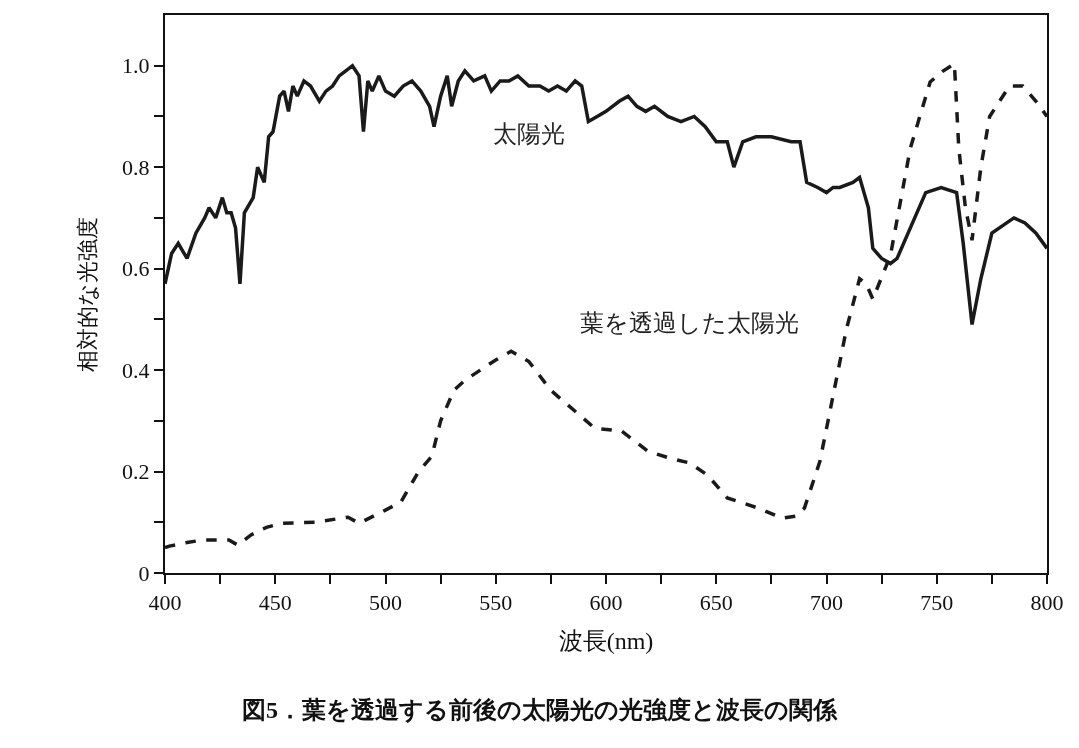 Image resolution: width=1079 pixels, height=748 pixels. I want to click on y-axis-title: 相対的な光強度, so click(88, 294).